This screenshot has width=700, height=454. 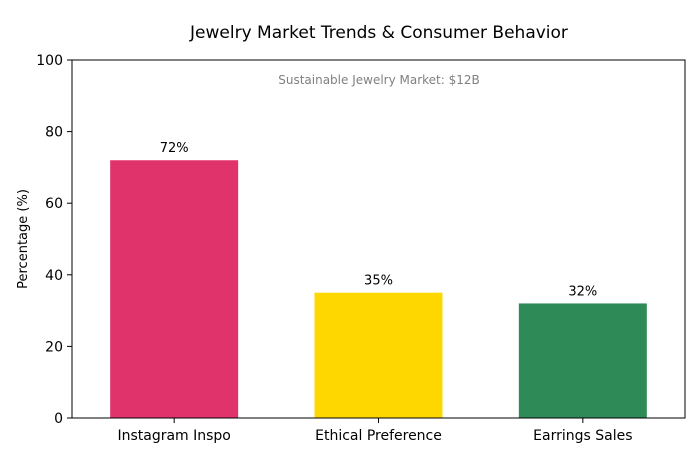 What do you see at coordinates (54, 204) in the screenshot?
I see `y-tick-label: 60` at bounding box center [54, 204].